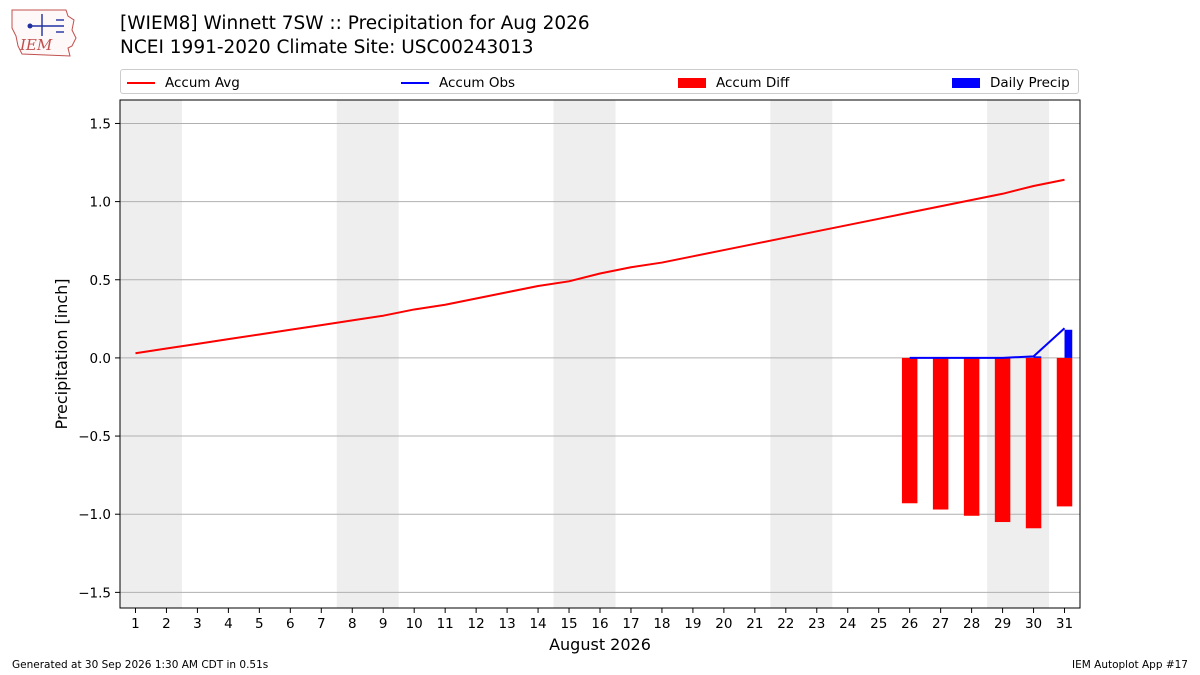  Describe the element at coordinates (537, 624) in the screenshot. I see `x-tick-label: 14` at that location.